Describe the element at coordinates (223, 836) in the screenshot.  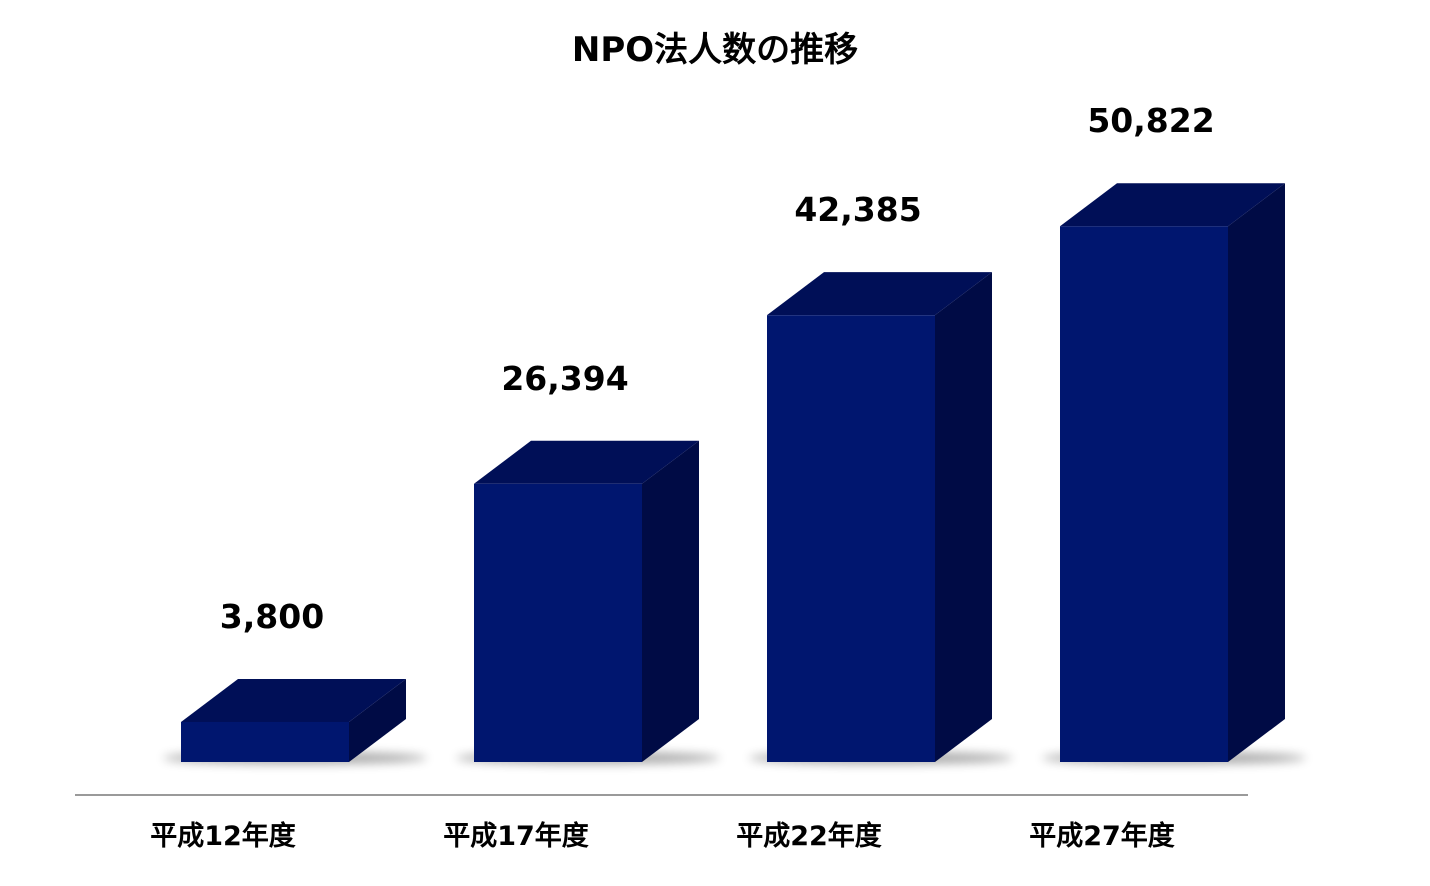
I see `x-tick-label: 平成12年度` at that location.